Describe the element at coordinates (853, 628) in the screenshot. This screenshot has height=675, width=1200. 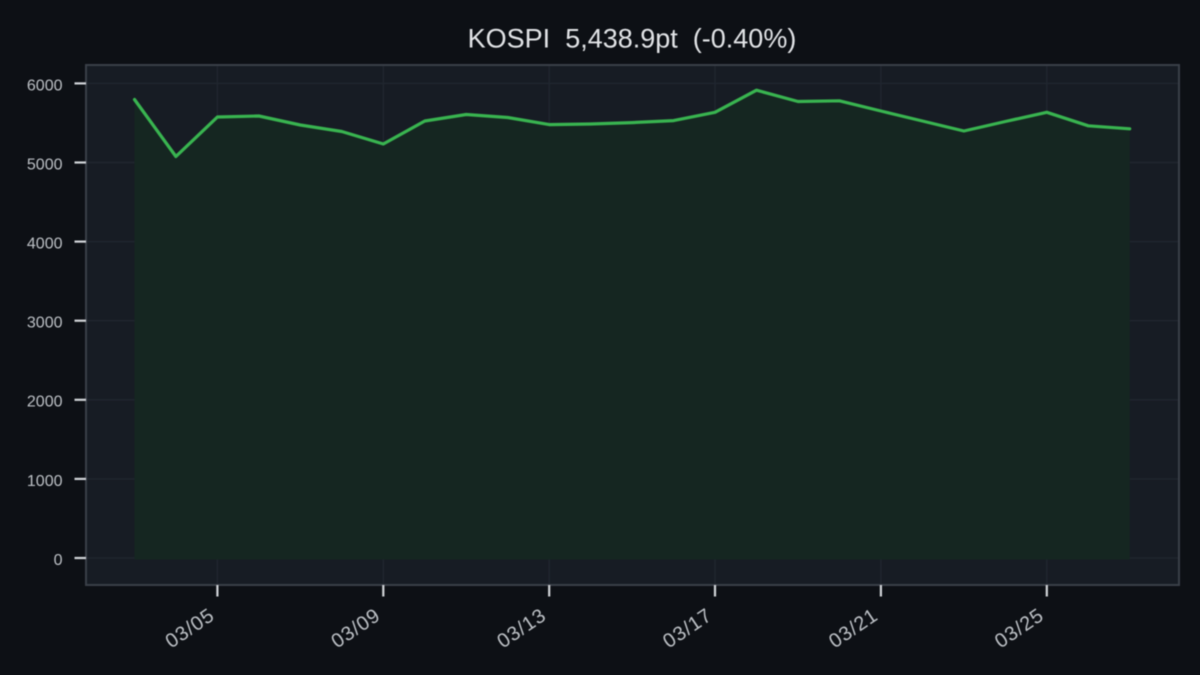
I see `svg-text: 03/21` at that location.